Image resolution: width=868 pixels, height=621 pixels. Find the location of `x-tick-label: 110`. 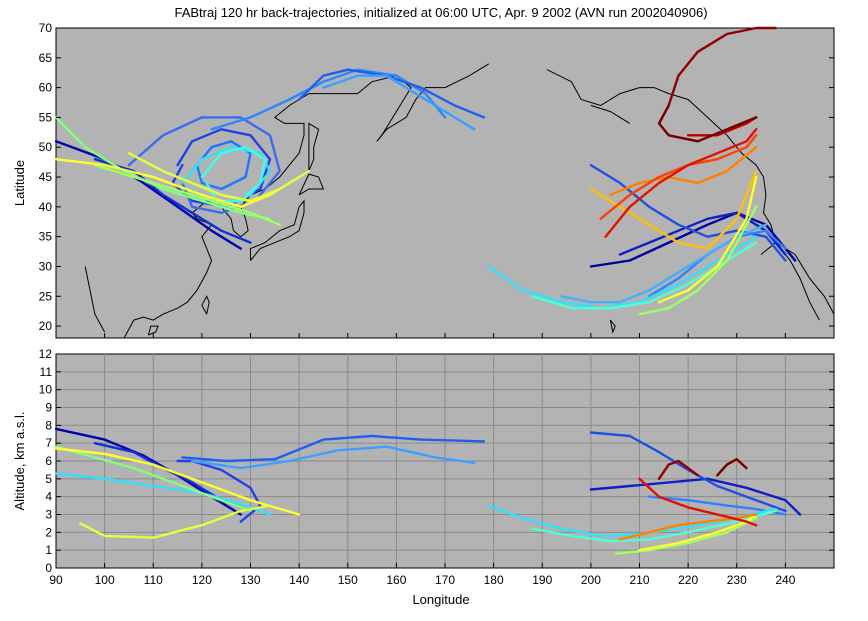

x-tick-label: 110 is located at coordinates (153, 580).